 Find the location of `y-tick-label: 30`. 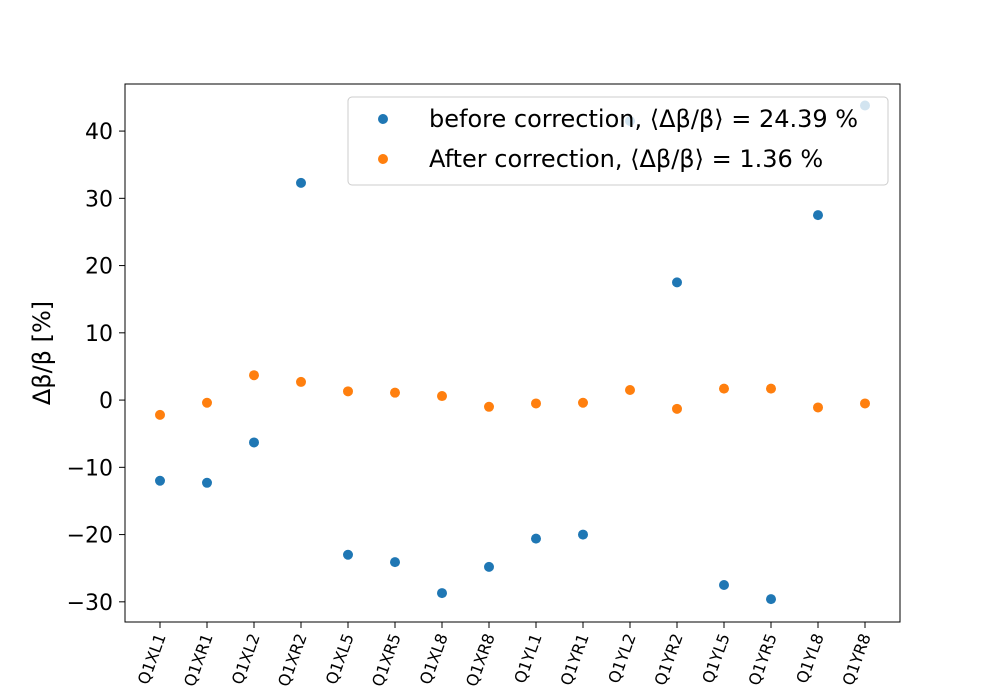

y-tick-label: 30 is located at coordinates (99, 199).